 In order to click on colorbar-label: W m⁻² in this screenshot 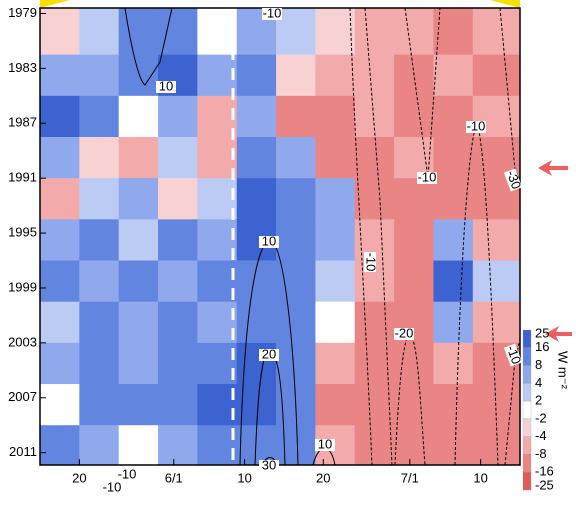, I will do `click(563, 370)`.